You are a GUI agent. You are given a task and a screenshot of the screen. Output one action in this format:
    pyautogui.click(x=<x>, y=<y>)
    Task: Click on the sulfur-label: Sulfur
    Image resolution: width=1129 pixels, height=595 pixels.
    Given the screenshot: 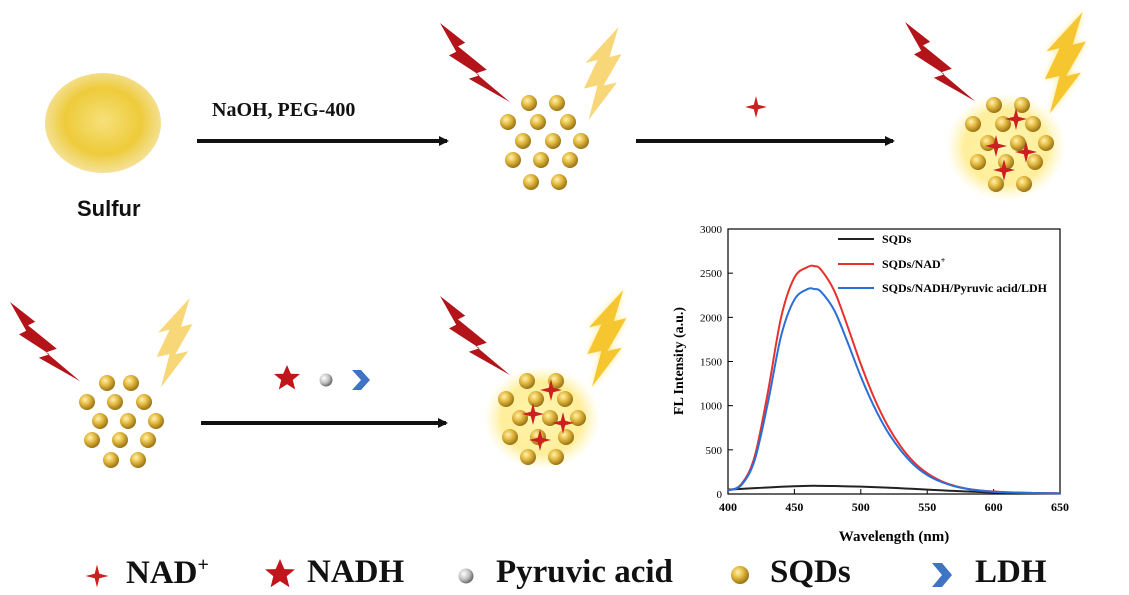 What is the action you would take?
    pyautogui.click(x=109, y=208)
    